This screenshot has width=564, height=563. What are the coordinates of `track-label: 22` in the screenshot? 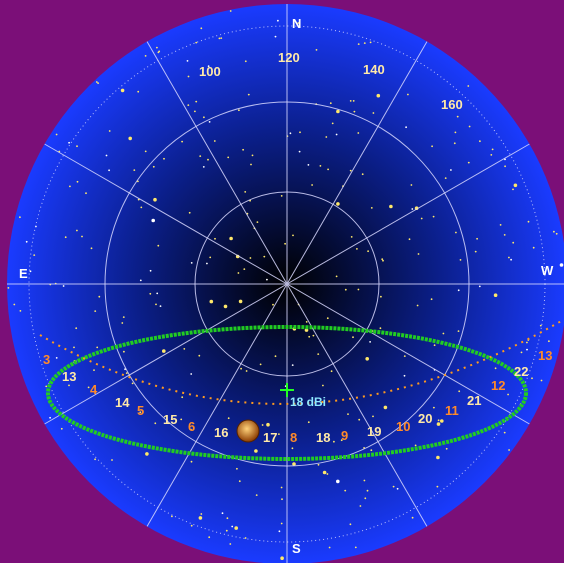 It's located at (521, 371).